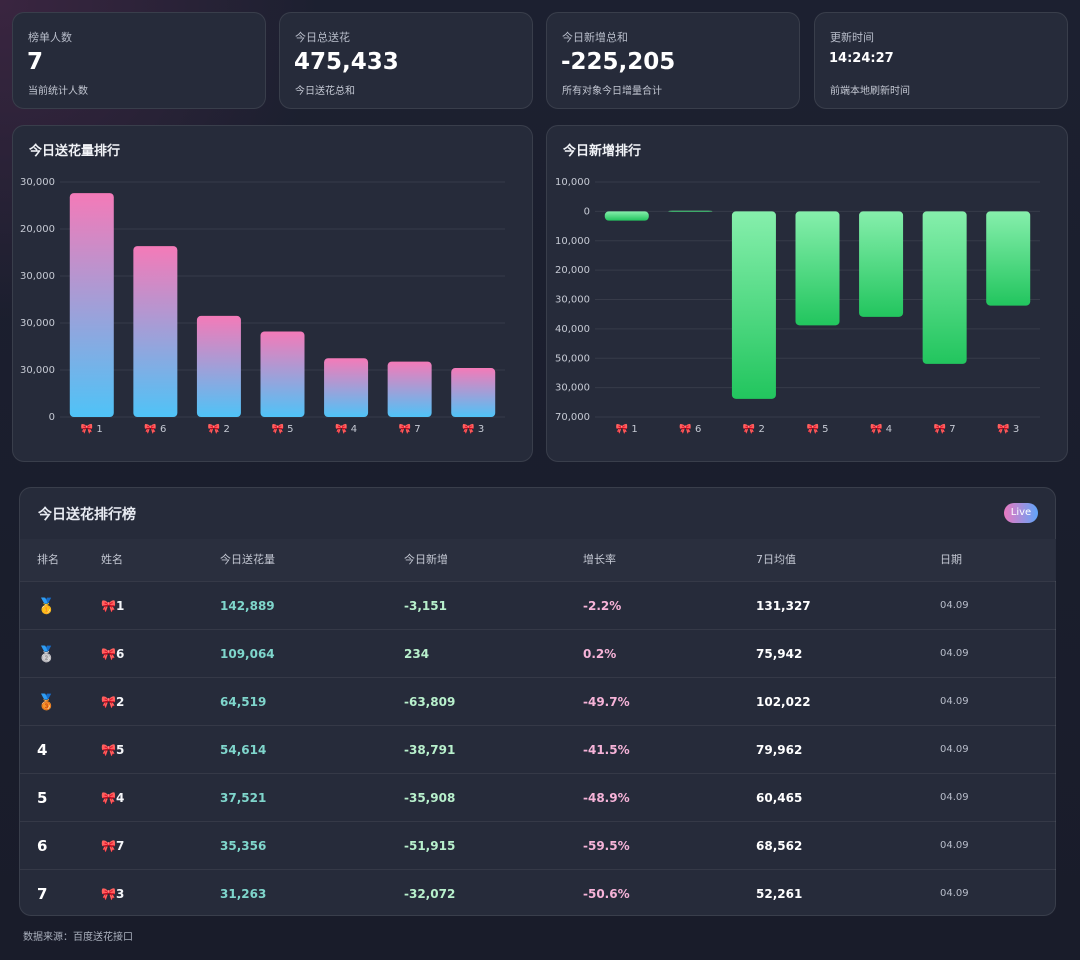 The width and height of the screenshot is (1080, 960). Describe the element at coordinates (606, 798) in the screenshot. I see `table-cell: -48.9%` at that location.